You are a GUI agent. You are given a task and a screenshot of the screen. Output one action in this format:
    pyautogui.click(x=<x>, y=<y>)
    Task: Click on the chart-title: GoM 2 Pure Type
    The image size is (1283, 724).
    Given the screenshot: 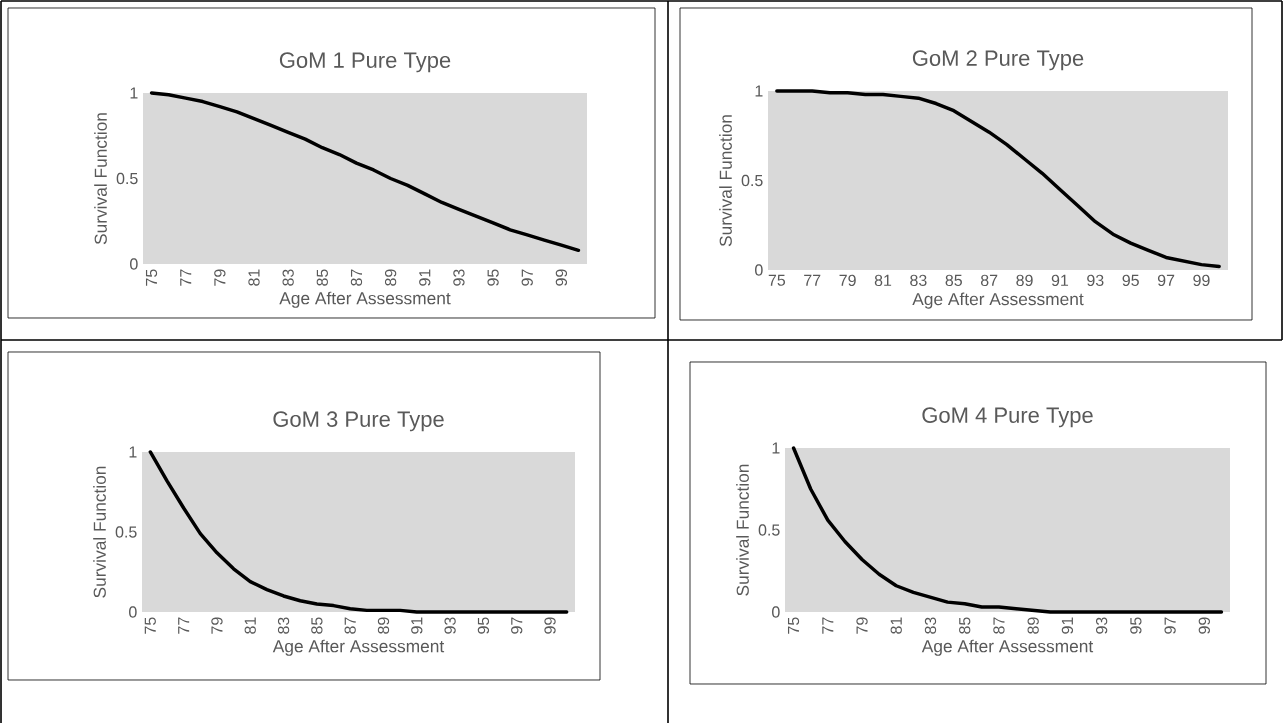 What is the action you would take?
    pyautogui.click(x=998, y=60)
    